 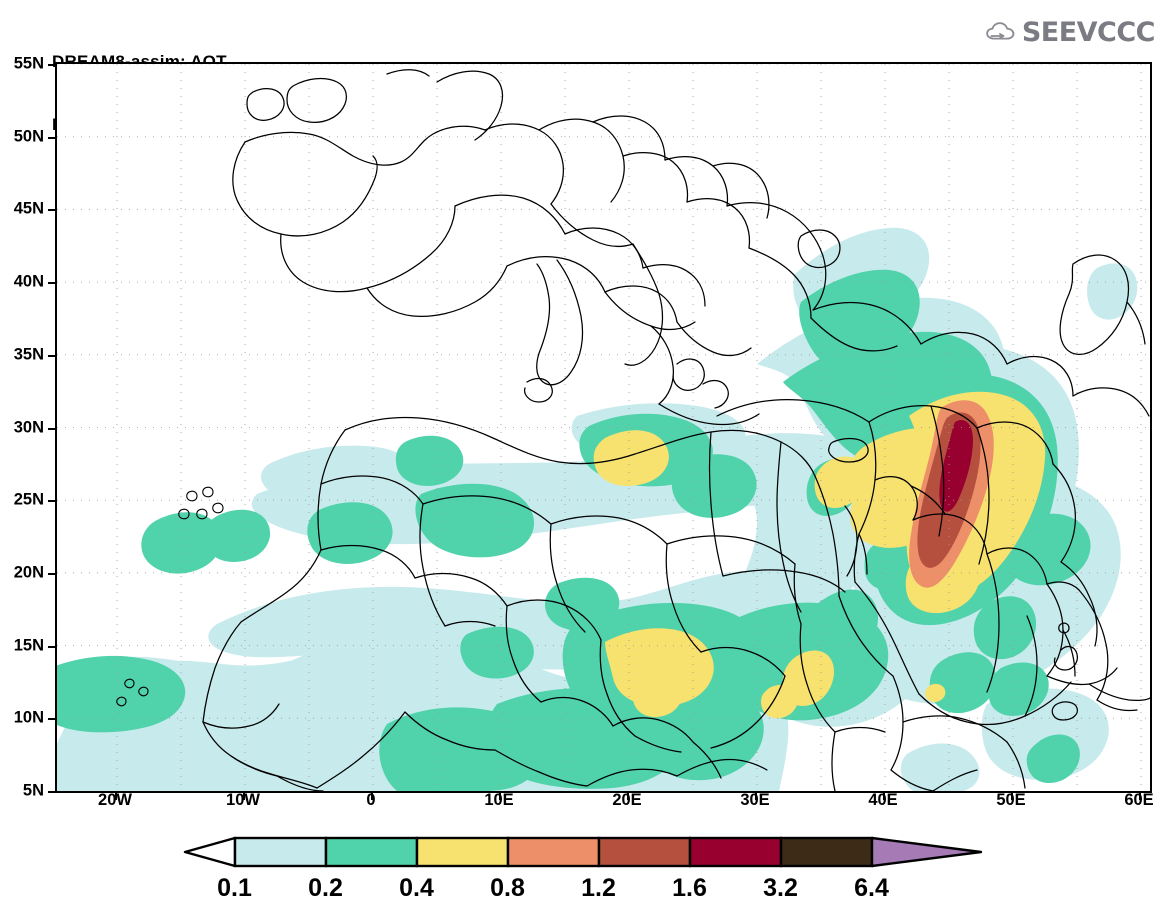 What do you see at coordinates (33, 790) in the screenshot?
I see `y-axis-label: 5N` at bounding box center [33, 790].